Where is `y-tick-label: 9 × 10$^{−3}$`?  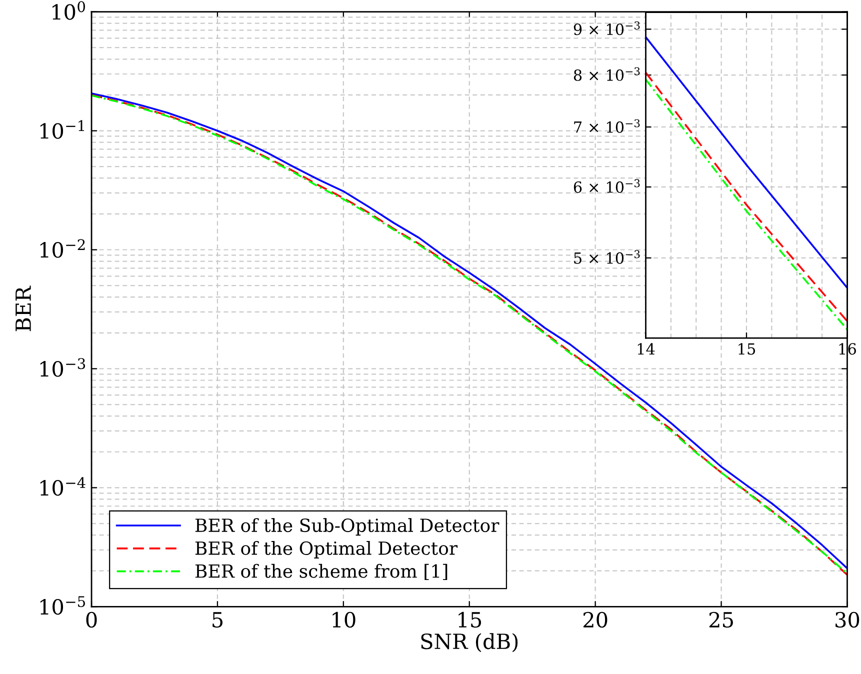
y-tick-label: 9 × 10$^{−3}$ is located at coordinates (607, 28).